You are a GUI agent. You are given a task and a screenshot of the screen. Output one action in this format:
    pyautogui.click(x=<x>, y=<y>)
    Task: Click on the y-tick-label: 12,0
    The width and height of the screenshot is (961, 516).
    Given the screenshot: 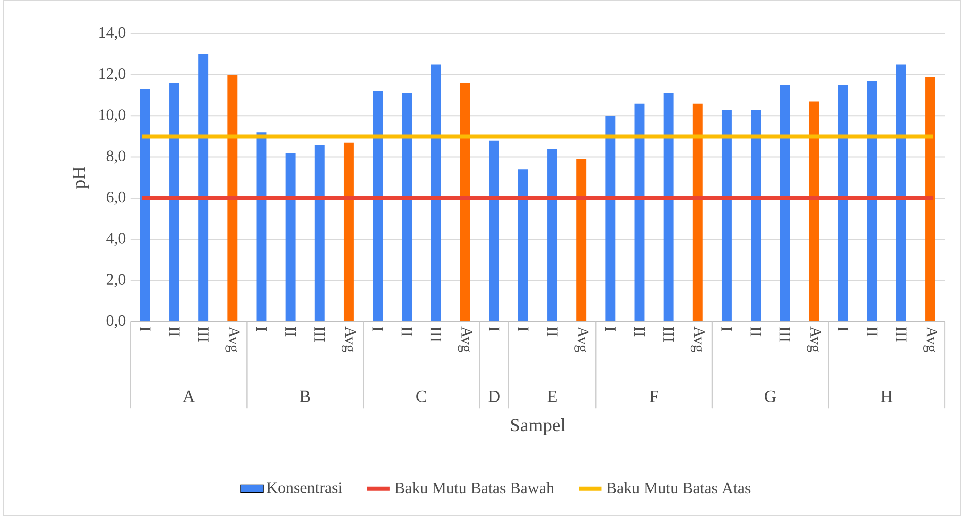 What is the action you would take?
    pyautogui.click(x=113, y=75)
    